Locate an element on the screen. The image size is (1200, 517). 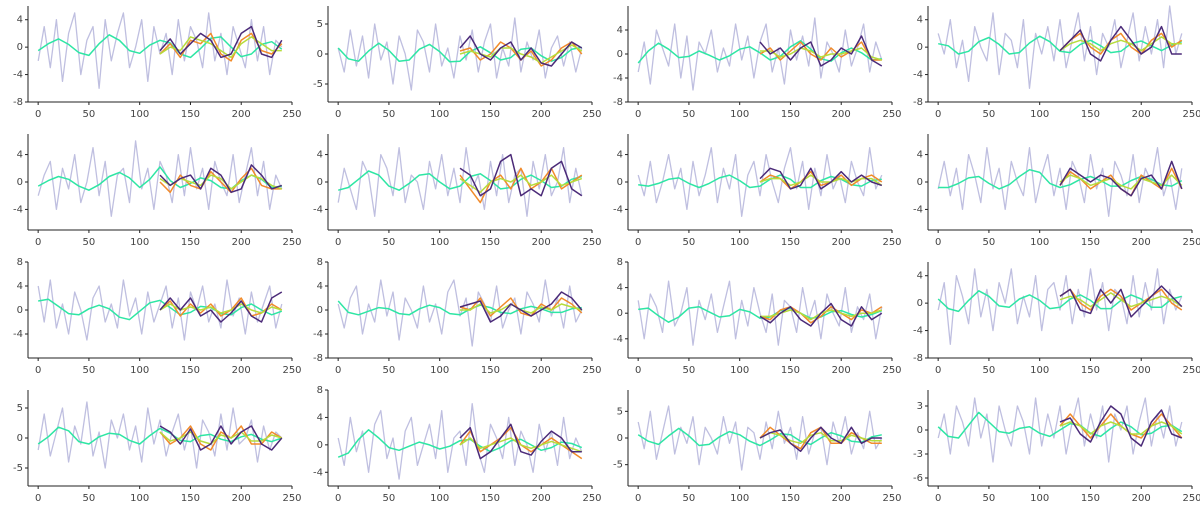
y-tick-label: -6 is located at coordinates (918, 478).